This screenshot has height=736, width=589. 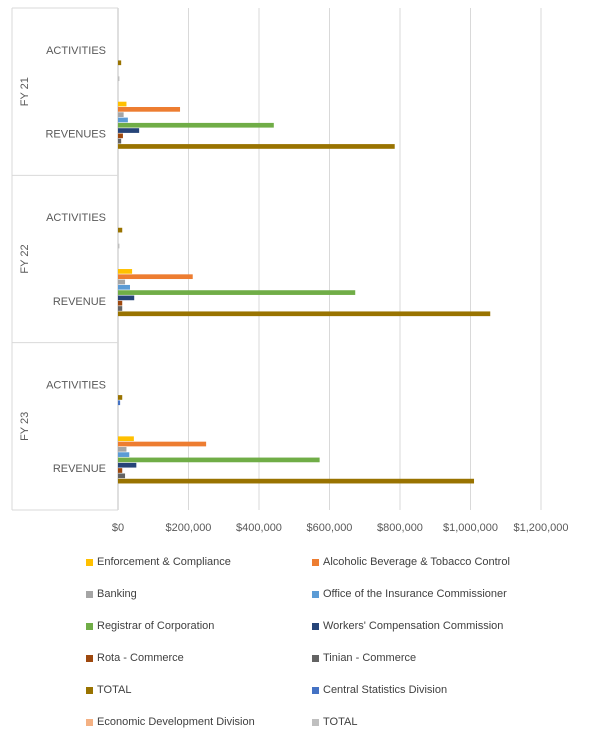 What do you see at coordinates (25, 258) in the screenshot?
I see `group-label: FY 22` at bounding box center [25, 258].